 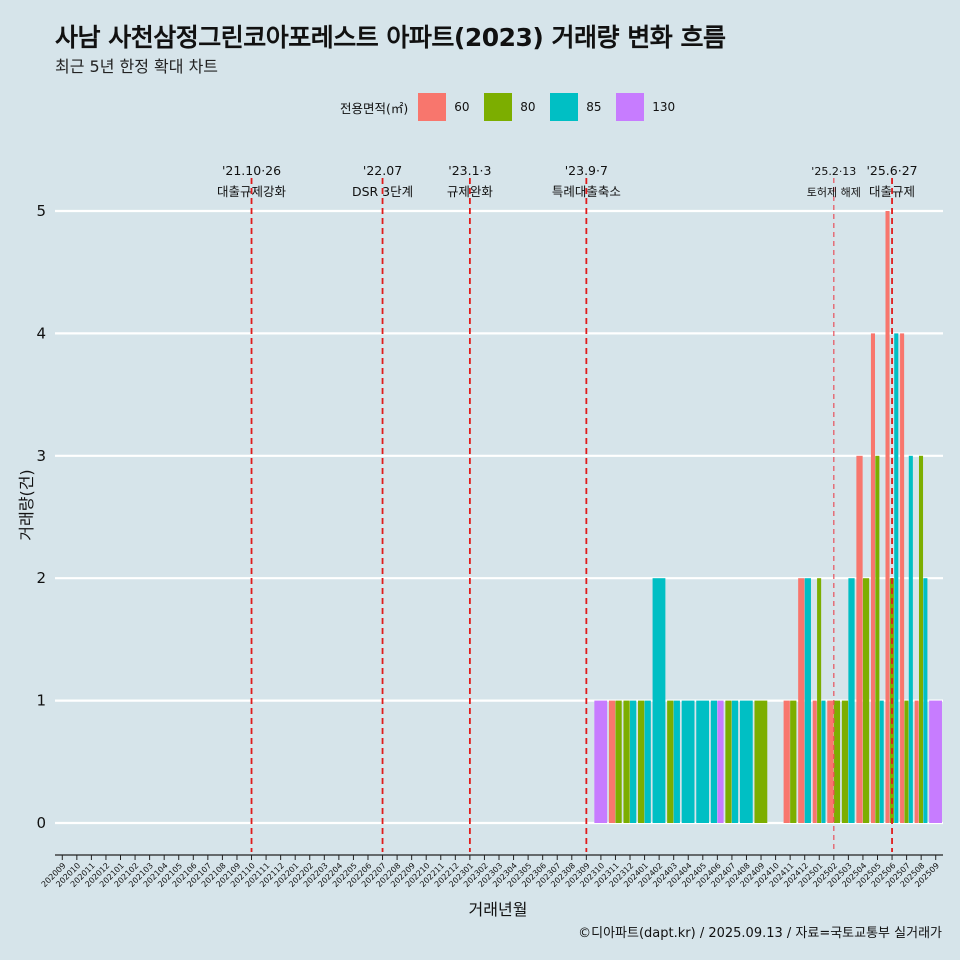 I want to click on legend-title: 전용면적(㎡), so click(x=374, y=108).